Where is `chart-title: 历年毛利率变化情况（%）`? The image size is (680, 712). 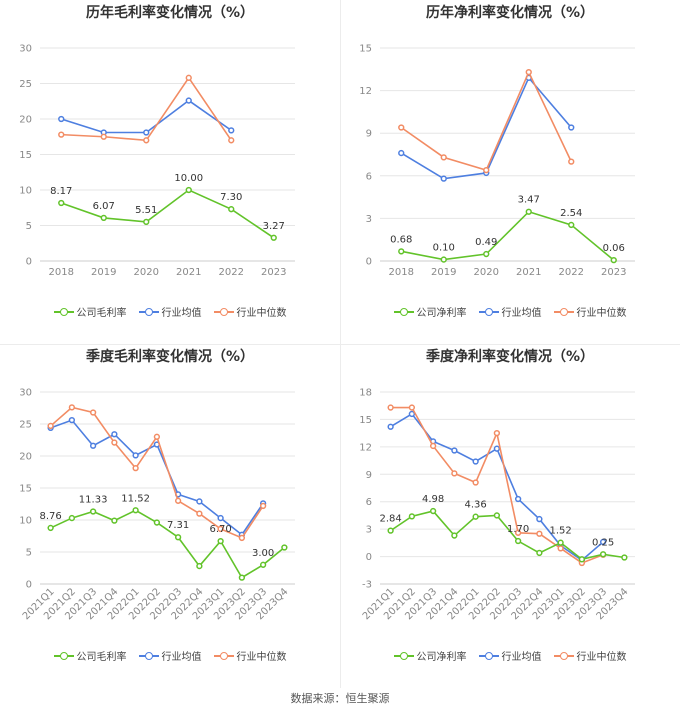
chart-title: 历年毛利率变化情况（%） is located at coordinates (170, 13).